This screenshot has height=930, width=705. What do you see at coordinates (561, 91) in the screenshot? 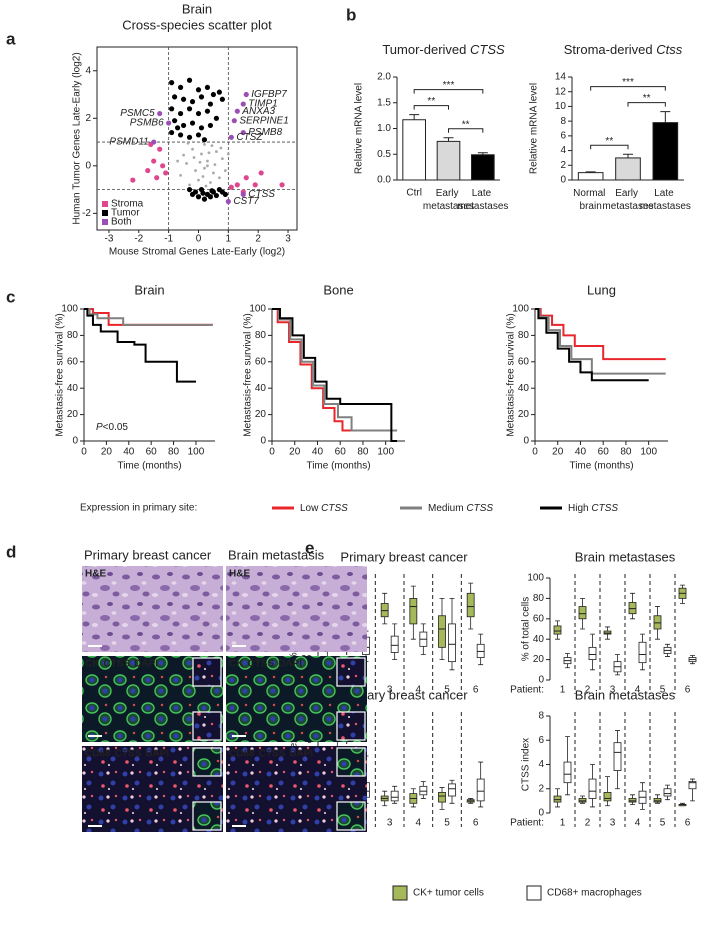
I see `y-tick-label: 12` at bounding box center [561, 91].